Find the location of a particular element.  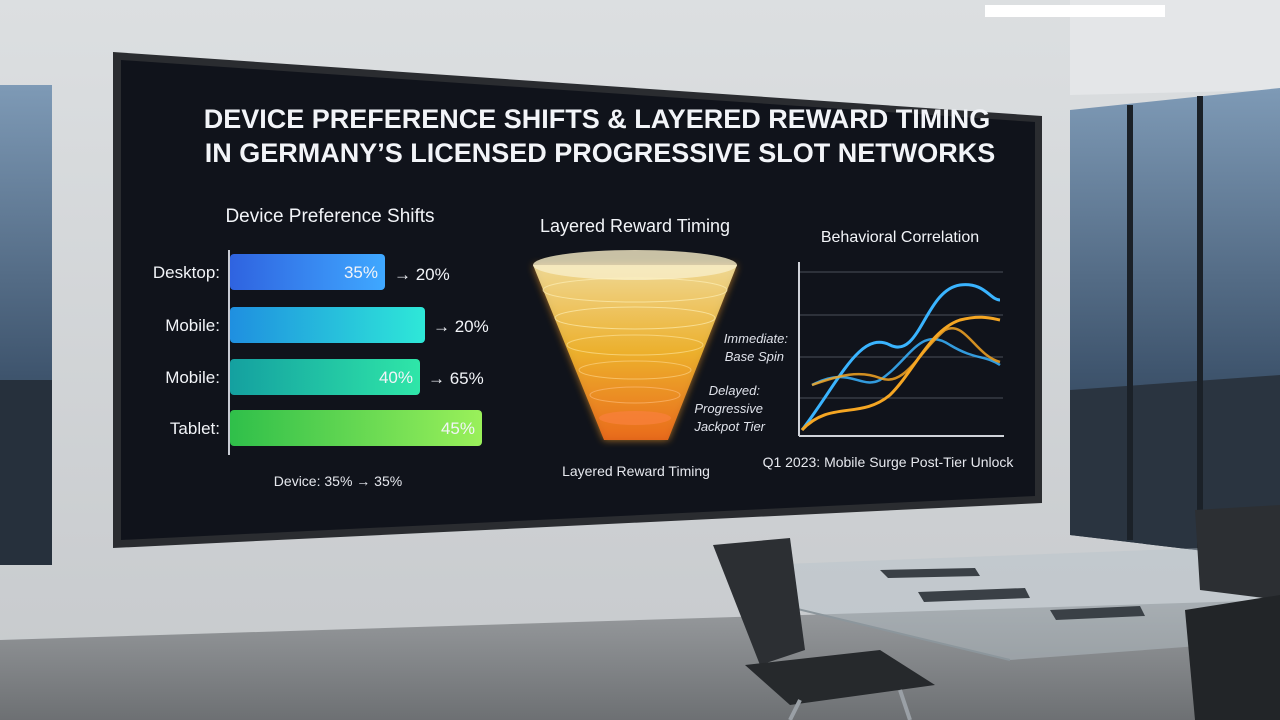

chart-caption: Q1 2023: Mobile Surge Post-Tier Unlock is located at coordinates (889, 462).